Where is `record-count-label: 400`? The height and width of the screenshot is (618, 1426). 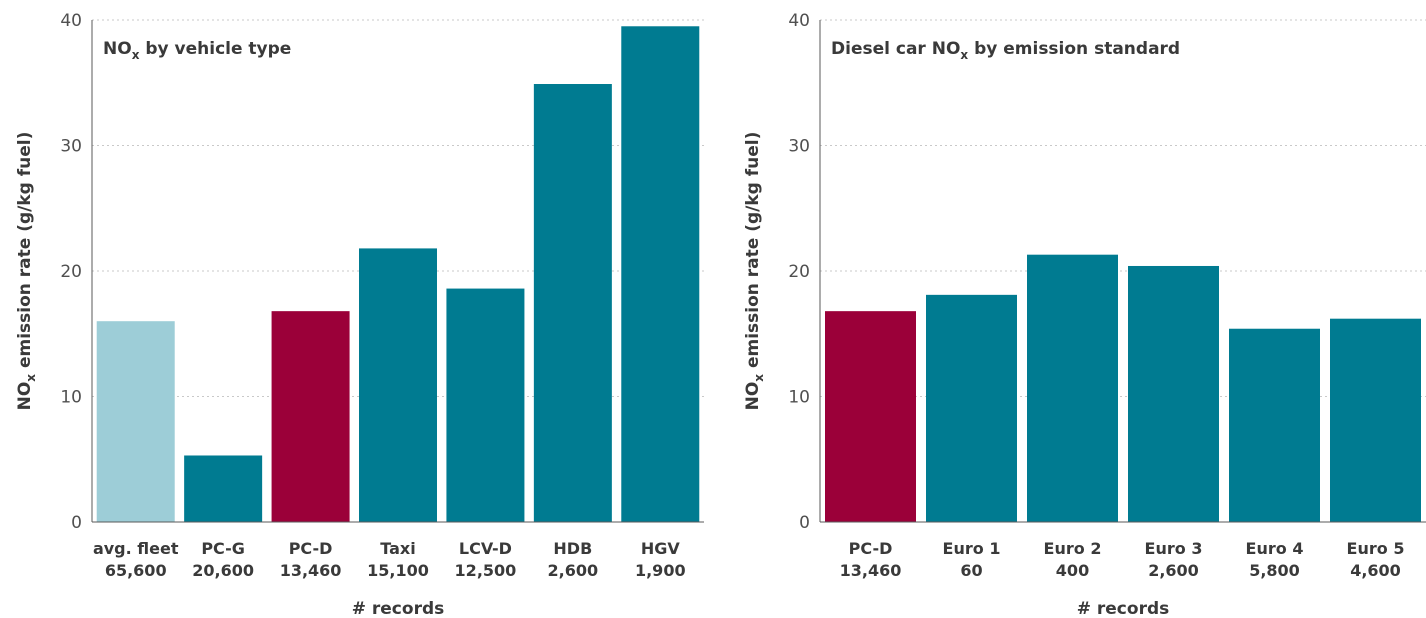 record-count-label: 400 is located at coordinates (1072, 570).